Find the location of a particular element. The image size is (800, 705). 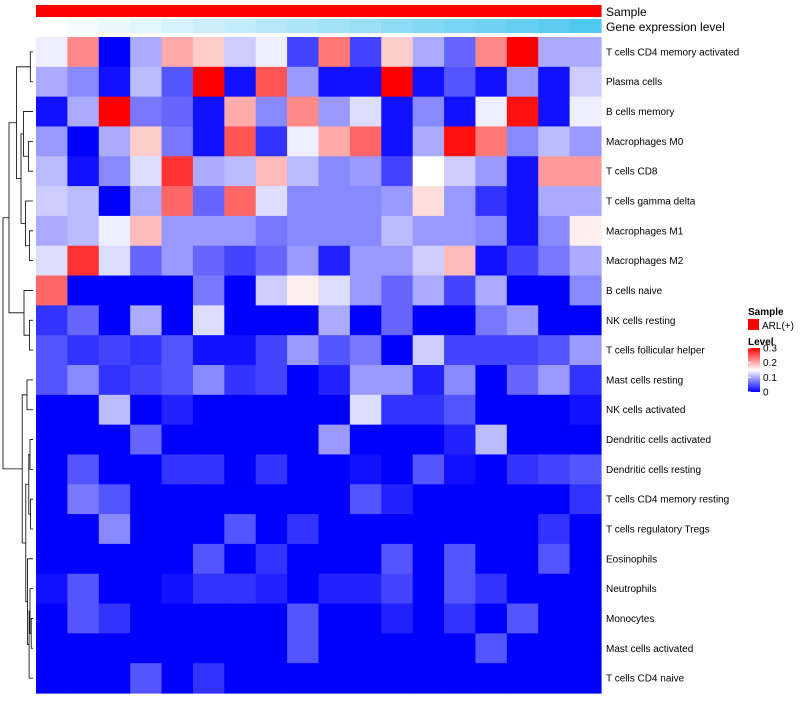

row-label: Mast cells resting is located at coordinates (644, 380).